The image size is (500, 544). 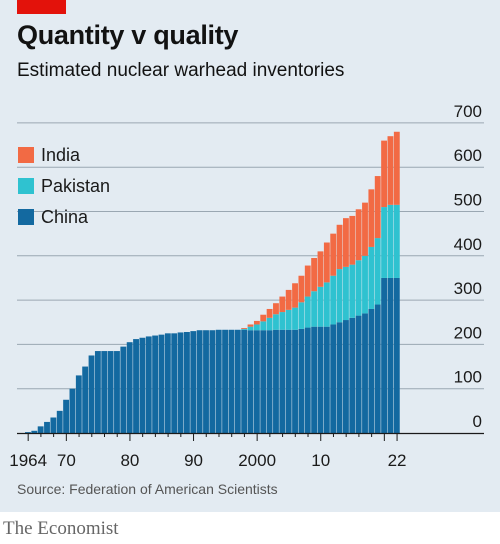 I want to click on x-tick-label: 22, so click(x=397, y=460).